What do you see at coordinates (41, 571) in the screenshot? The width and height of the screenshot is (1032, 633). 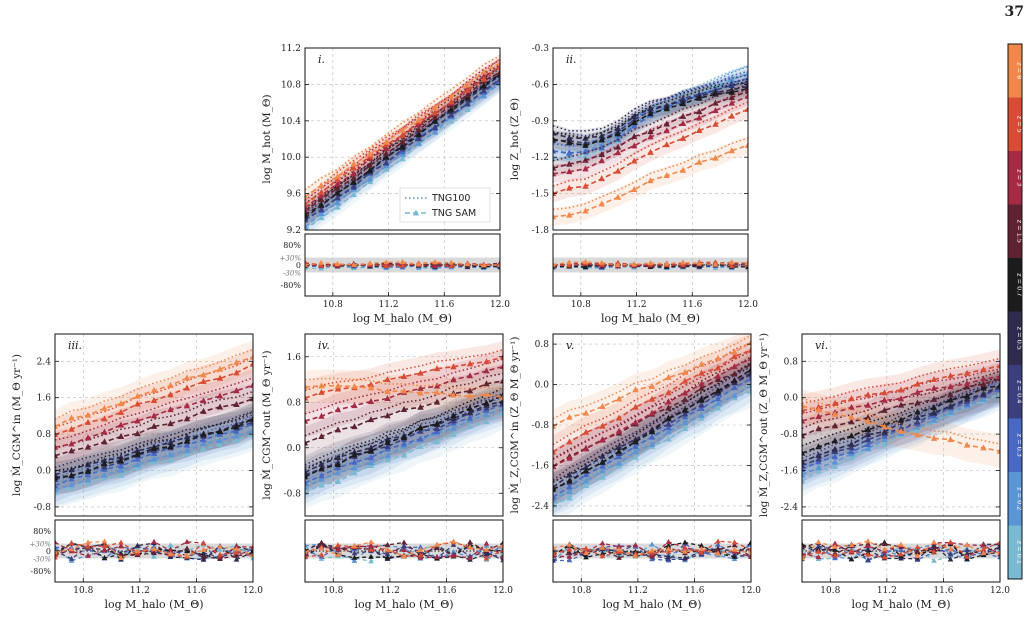 I see `ratio-tick-label: -80%` at bounding box center [41, 571].